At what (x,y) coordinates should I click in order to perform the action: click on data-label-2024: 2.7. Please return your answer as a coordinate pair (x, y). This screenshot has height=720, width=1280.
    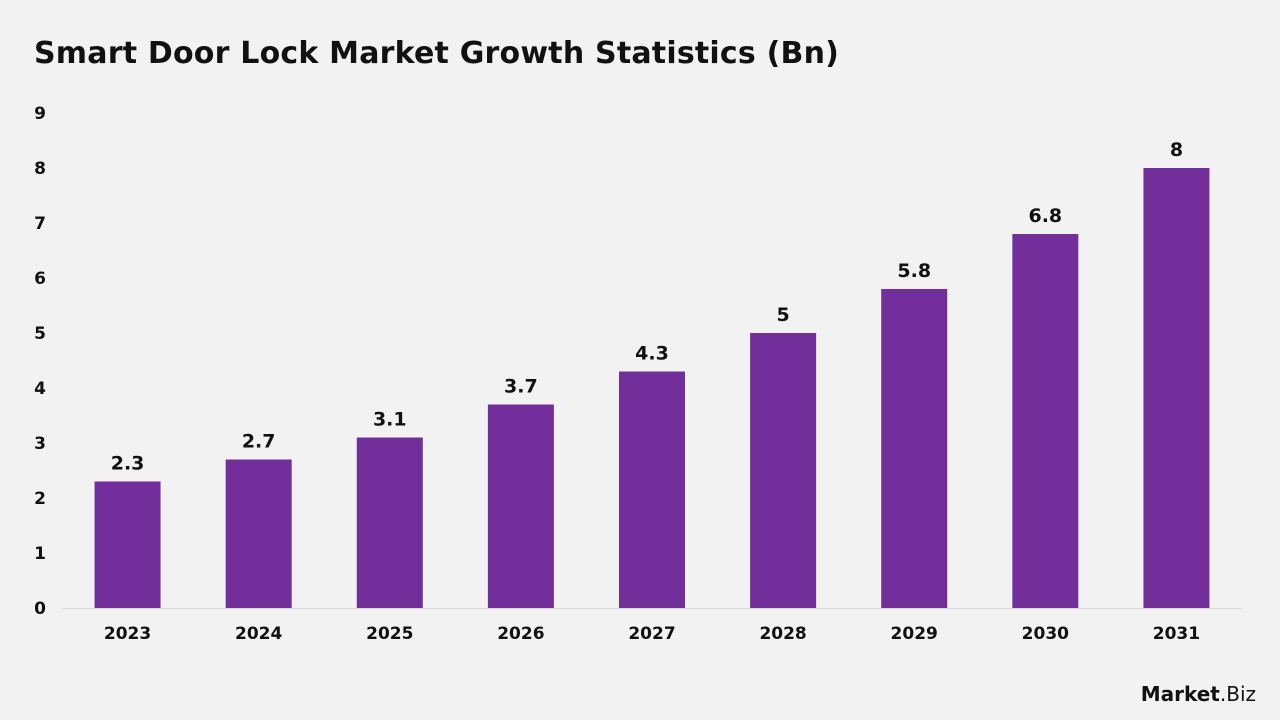
    Looking at the image, I should click on (259, 442).